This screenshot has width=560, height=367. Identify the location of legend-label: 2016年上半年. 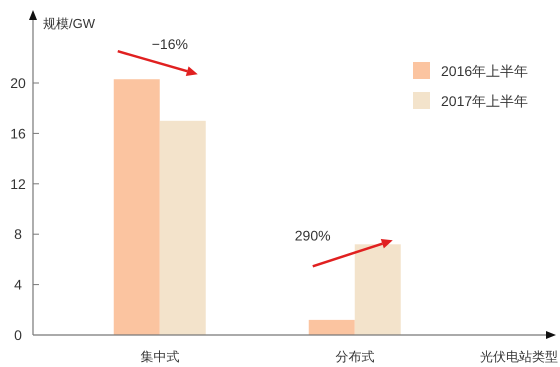
(484, 71).